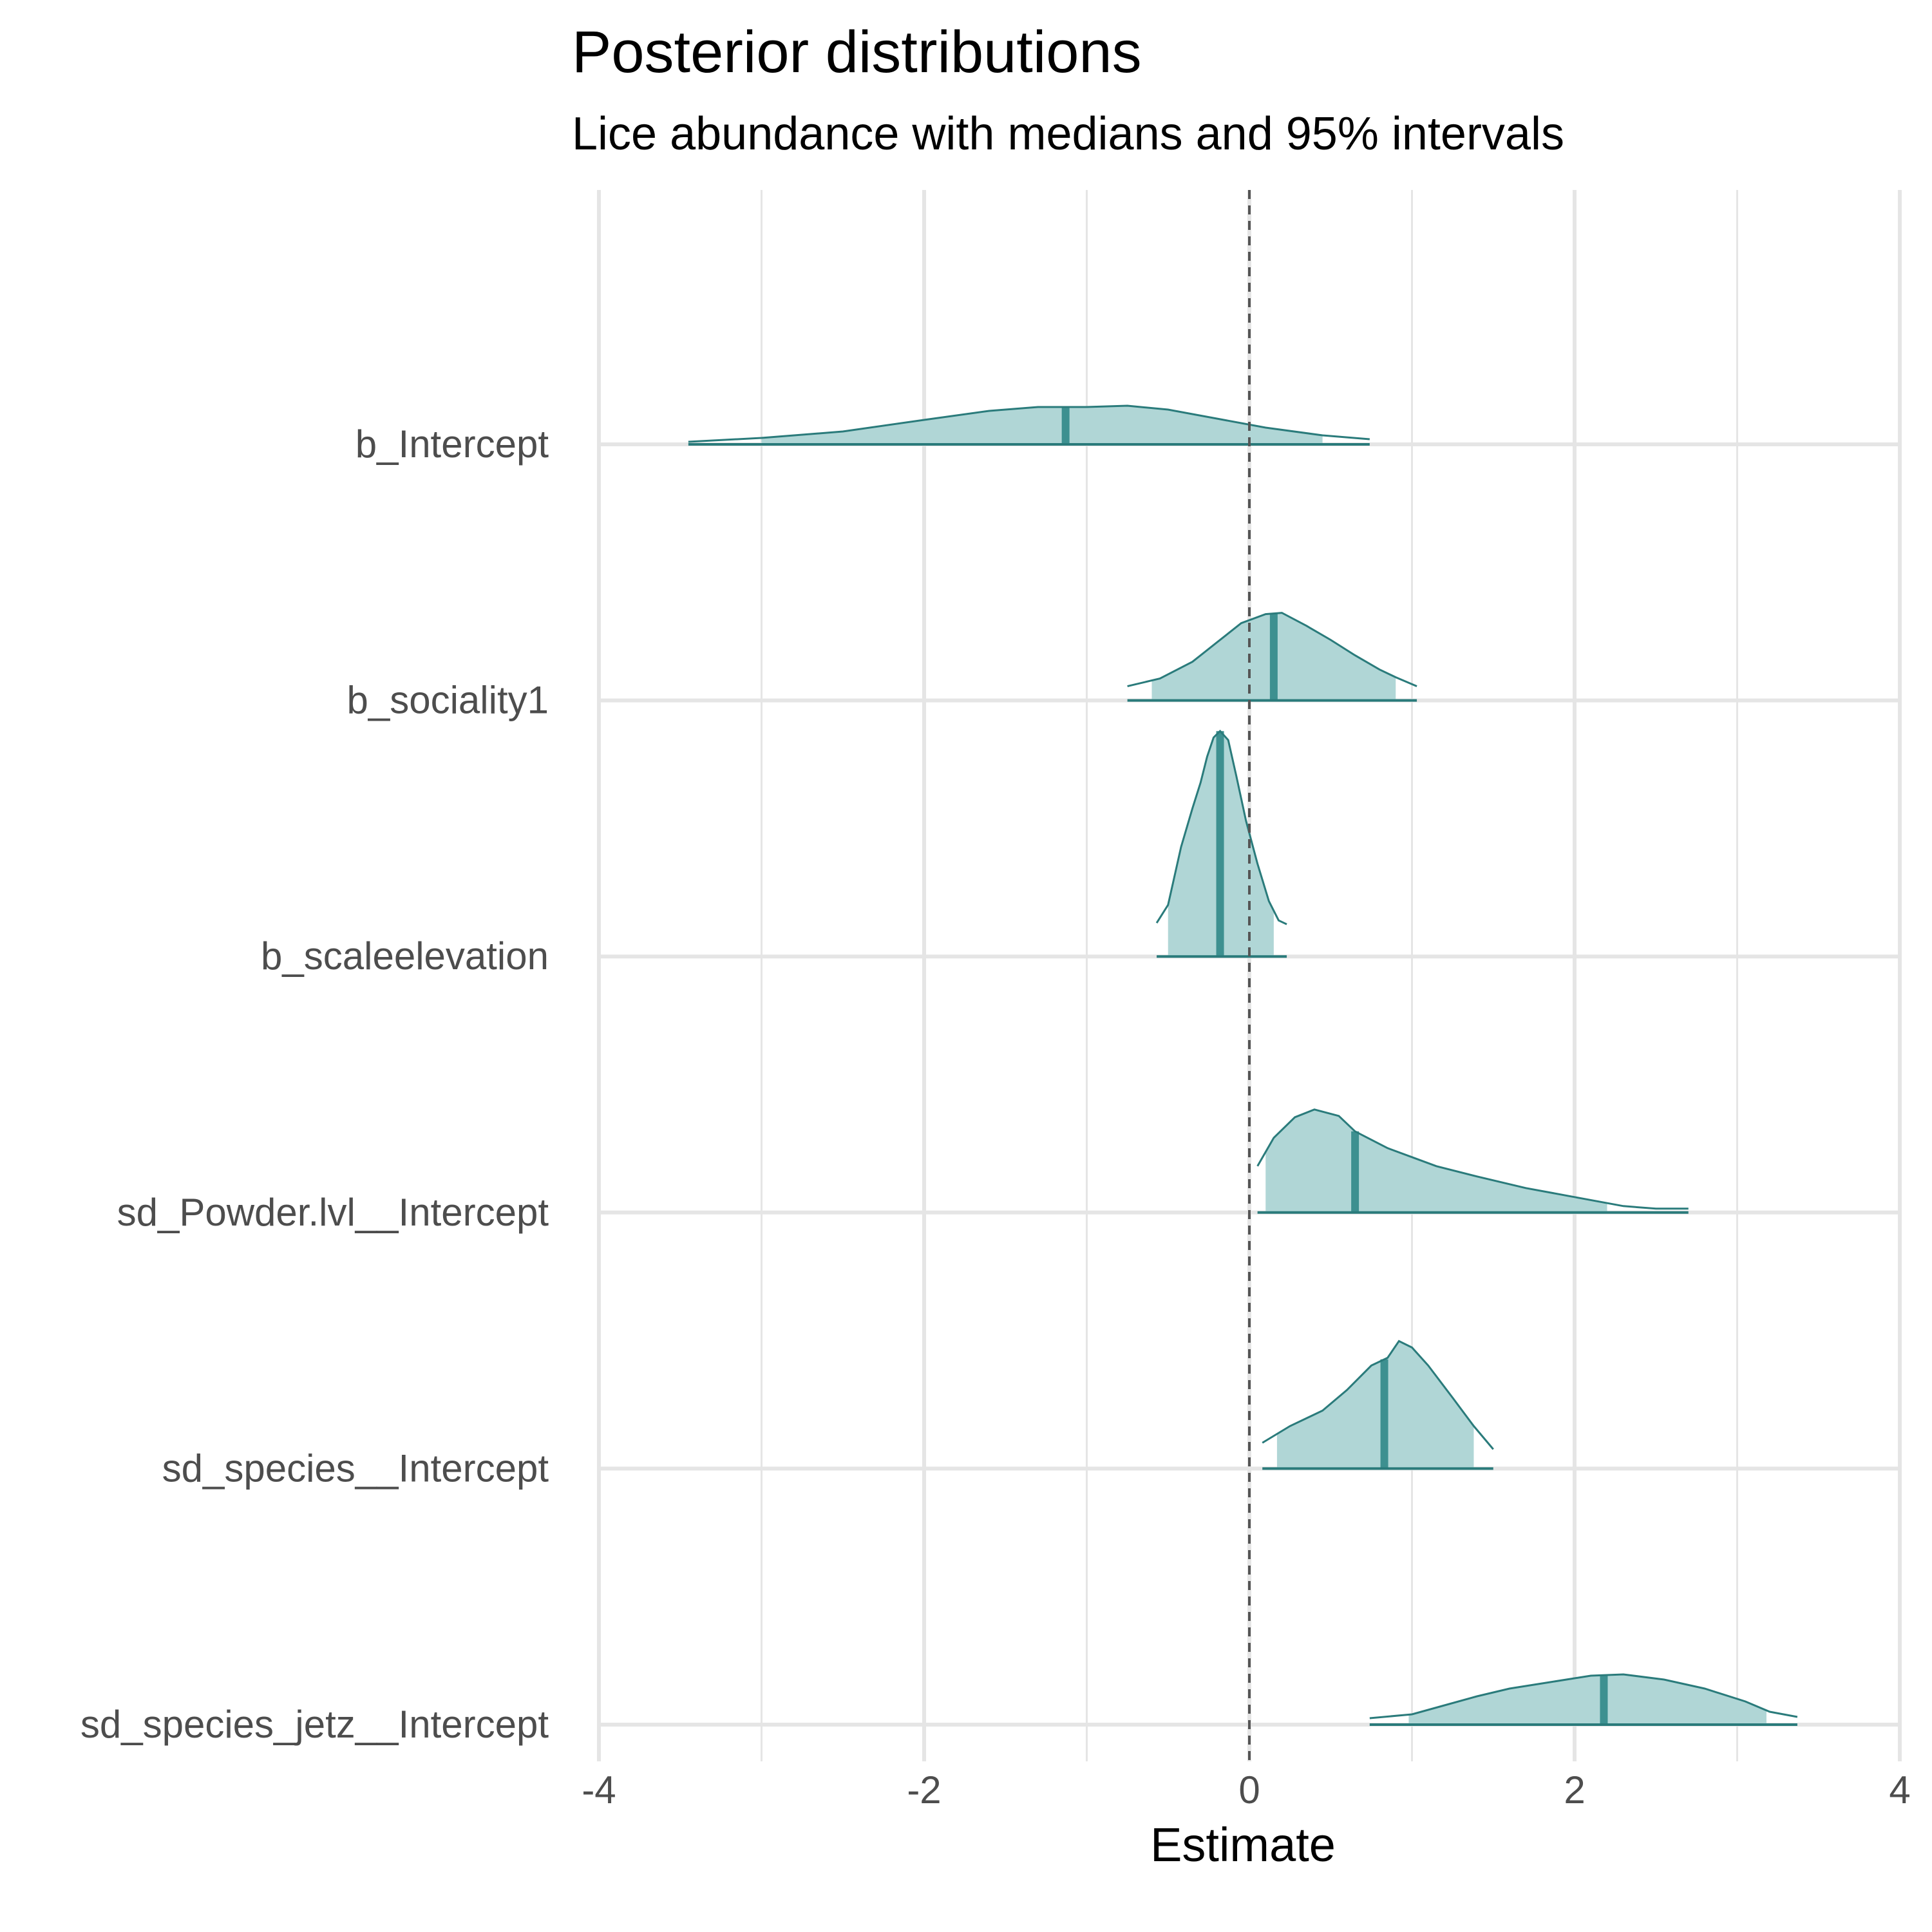  I want to click on chart-title: Posterior distributions, so click(857, 52).